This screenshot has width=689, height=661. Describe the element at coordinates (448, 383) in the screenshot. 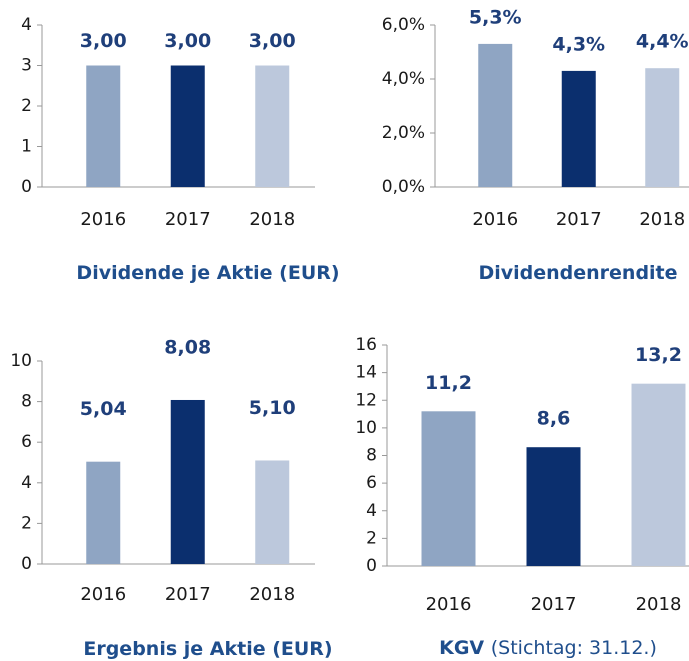

I see `value-label: 11,2` at that location.